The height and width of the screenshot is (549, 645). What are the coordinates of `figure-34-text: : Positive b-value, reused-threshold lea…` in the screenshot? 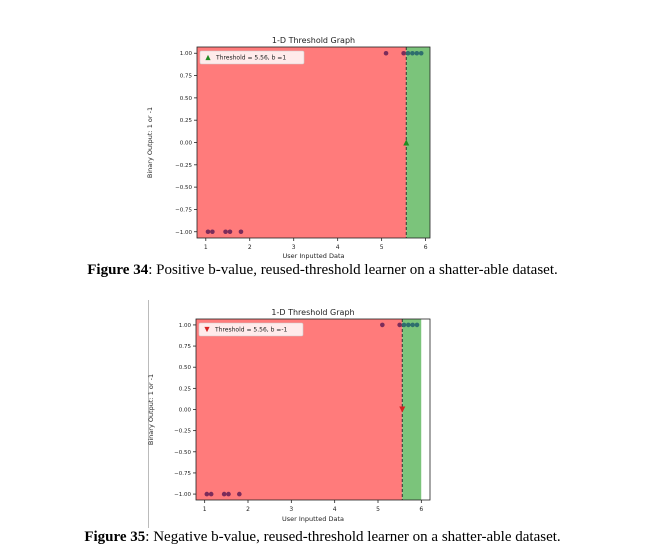 It's located at (353, 270).